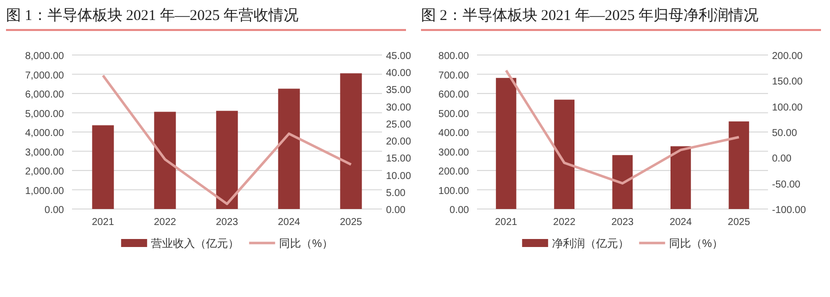 Image resolution: width=830 pixels, height=297 pixels. What do you see at coordinates (44, 133) in the screenshot?
I see `y-tick-label: 4,000.00` at bounding box center [44, 133].